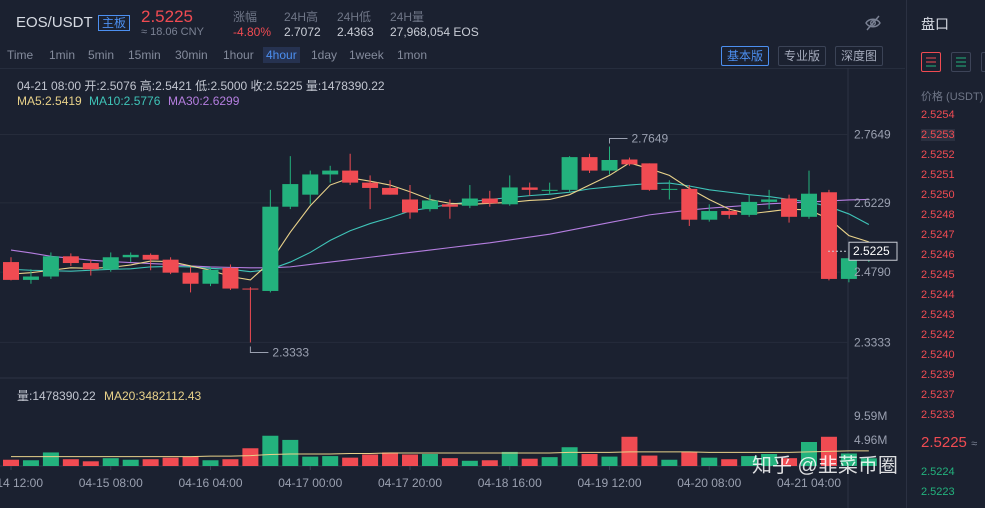 This screenshot has height=508, width=985. What do you see at coordinates (745, 56) in the screenshot?
I see `mode-basic-button: 基本版` at bounding box center [745, 56].